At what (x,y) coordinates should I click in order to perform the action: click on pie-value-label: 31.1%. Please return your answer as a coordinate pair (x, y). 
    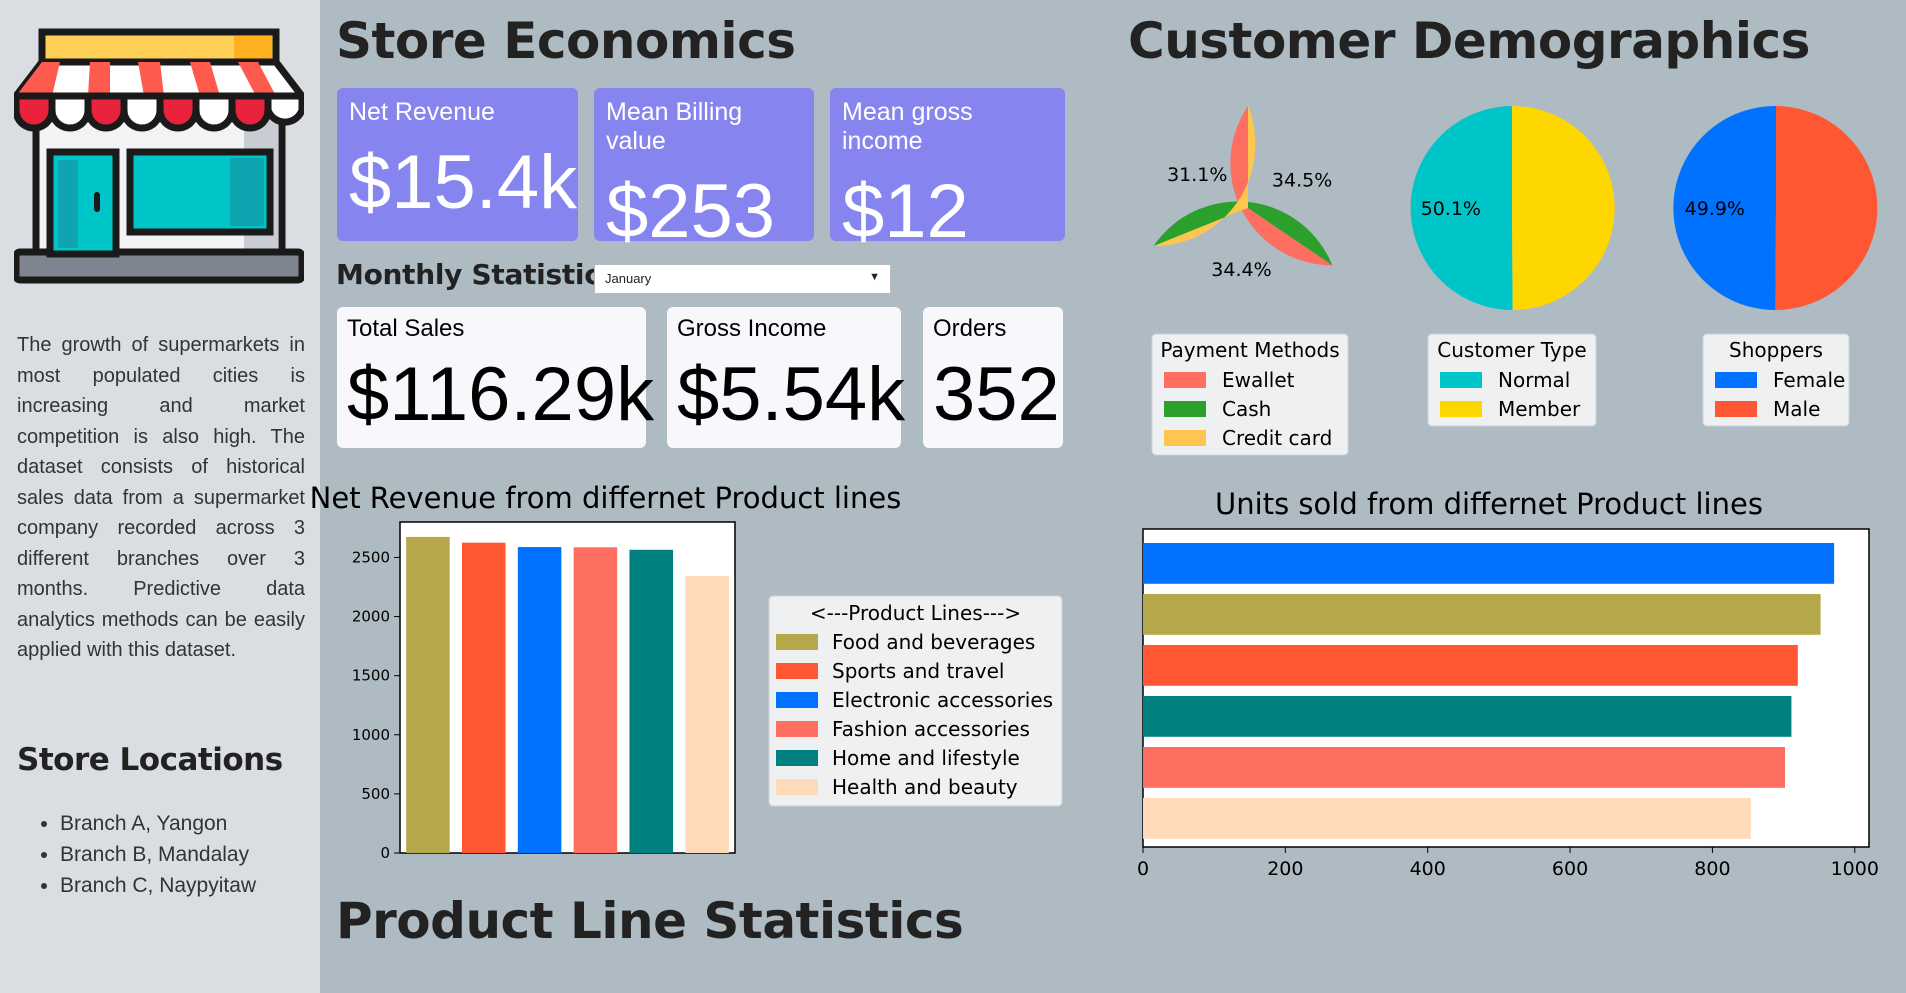
    Looking at the image, I should click on (1197, 175).